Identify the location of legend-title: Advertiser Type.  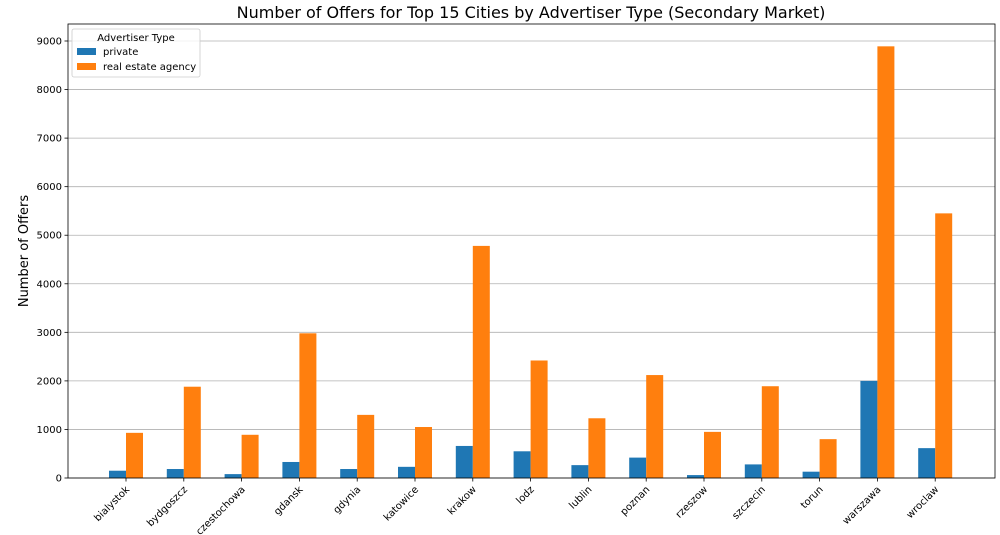
(136, 38).